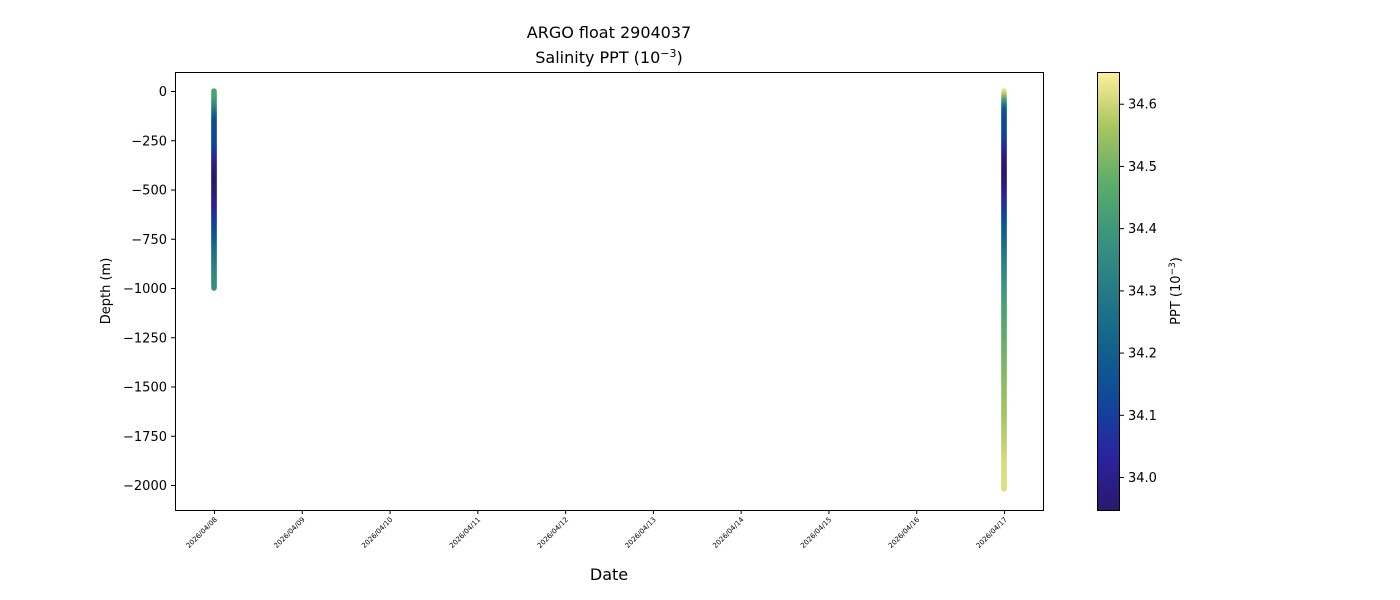 This screenshot has width=1400, height=600. What do you see at coordinates (609, 574) in the screenshot?
I see `x-axis-label: Date` at bounding box center [609, 574].